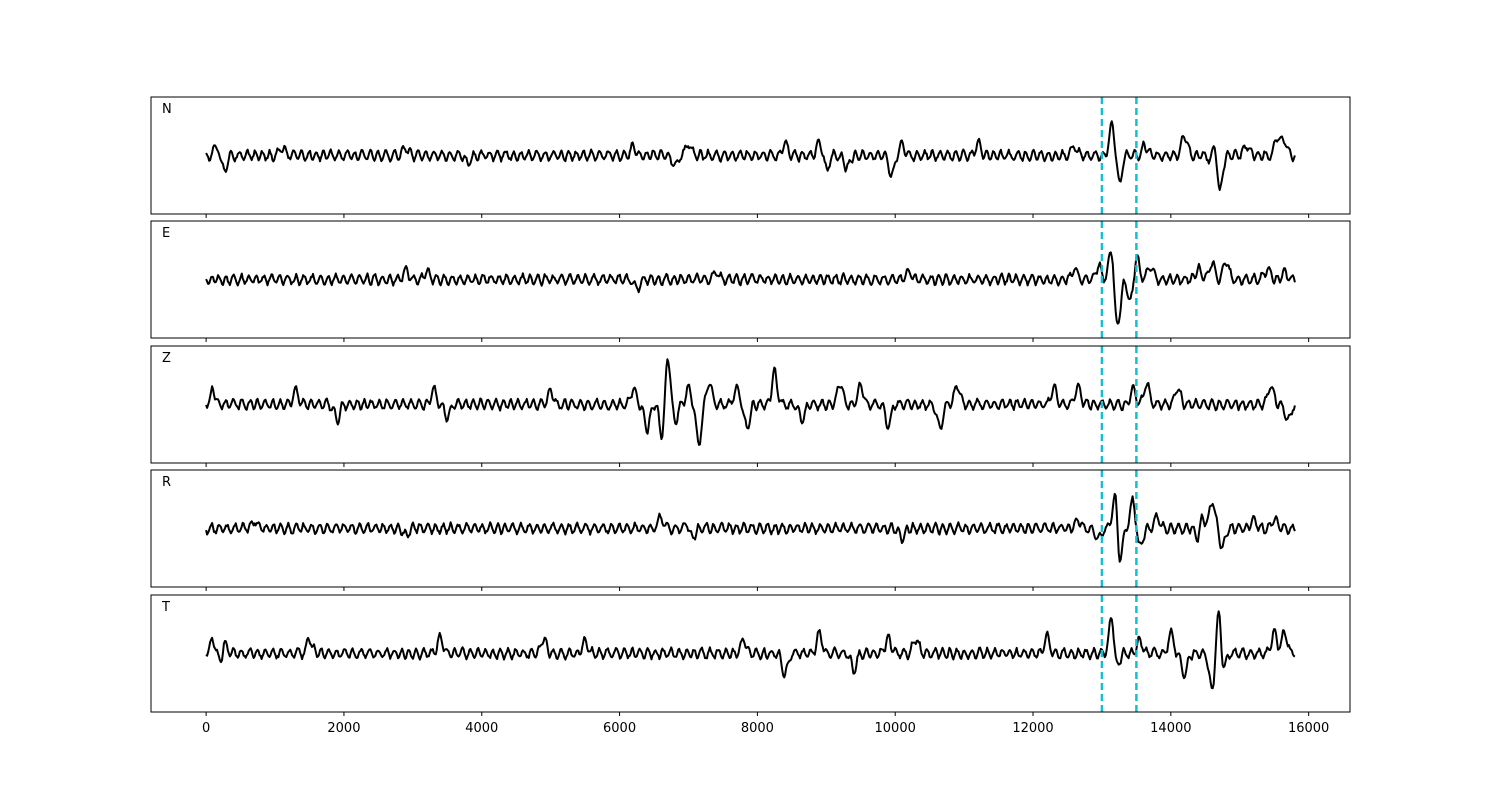 The width and height of the screenshot is (1500, 800). What do you see at coordinates (166, 233) in the screenshot?
I see `panel-label: E` at bounding box center [166, 233].